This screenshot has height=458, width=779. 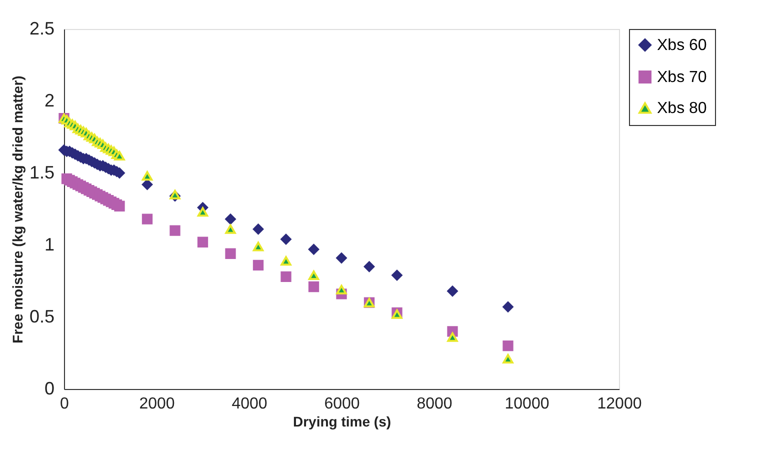 What do you see at coordinates (250, 404) in the screenshot?
I see `x-tick-label: 4000` at bounding box center [250, 404].